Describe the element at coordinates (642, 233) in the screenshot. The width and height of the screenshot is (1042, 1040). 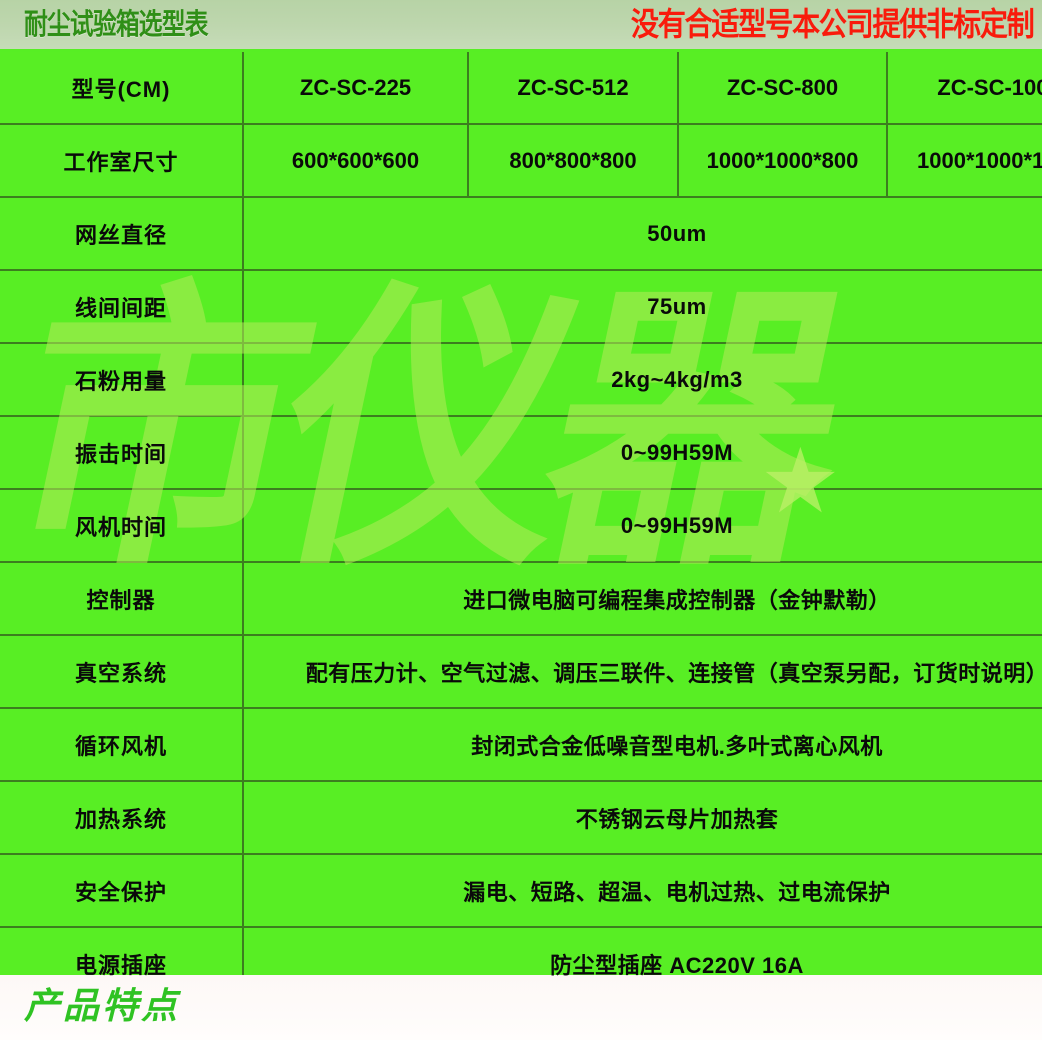
I see `row-value: 50um` at that location.